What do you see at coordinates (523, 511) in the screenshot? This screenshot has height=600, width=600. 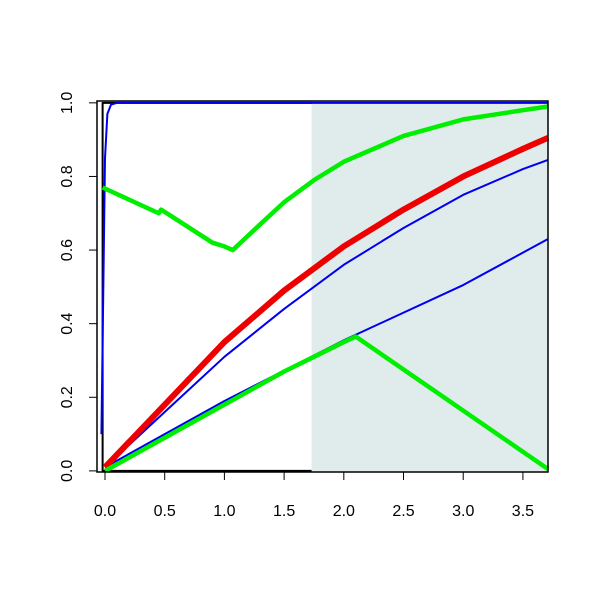 I see `x-tick-label: 3.5` at bounding box center [523, 511].